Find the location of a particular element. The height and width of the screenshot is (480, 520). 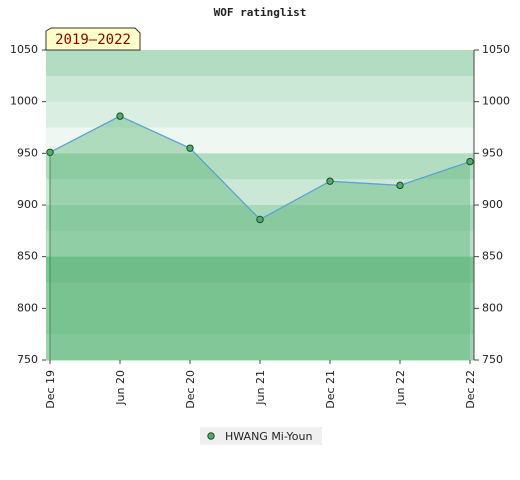

badge-label: 2019–2022 is located at coordinates (93, 40).